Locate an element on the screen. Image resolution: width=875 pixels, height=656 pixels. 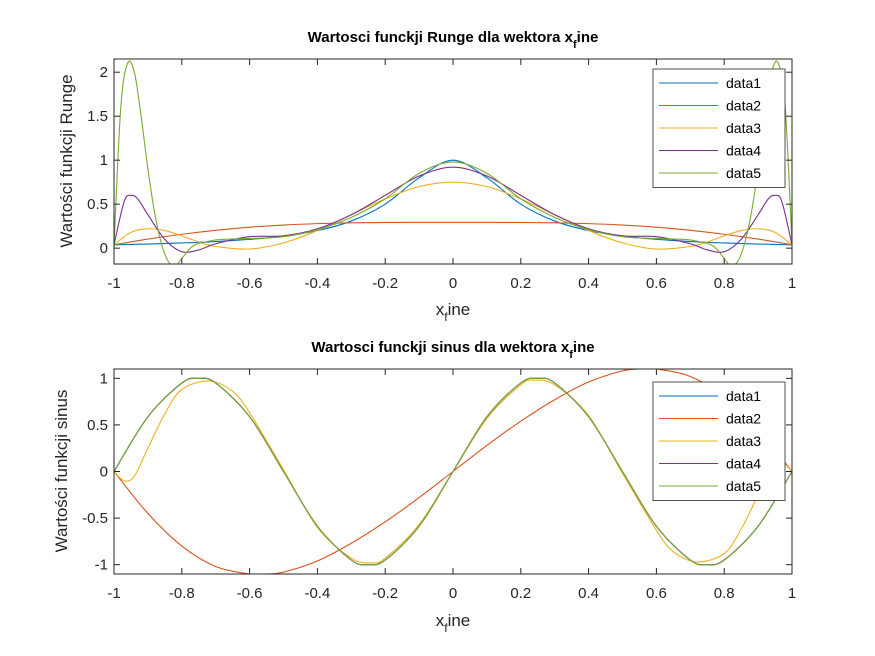
runge-x-tick-label: -1 is located at coordinates (113, 283).